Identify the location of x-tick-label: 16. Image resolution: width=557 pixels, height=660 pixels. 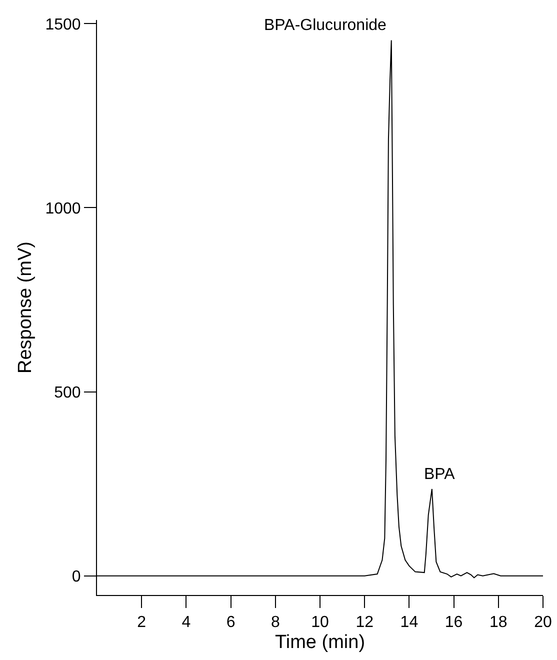
(453, 623).